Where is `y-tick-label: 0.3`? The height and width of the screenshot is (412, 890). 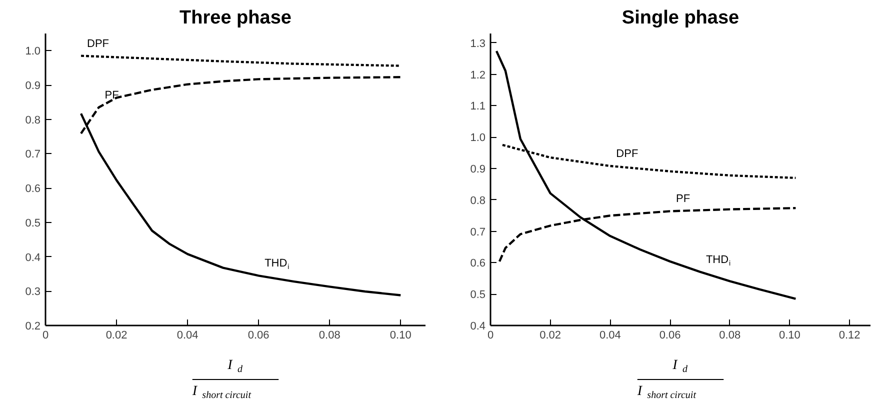 y-tick-label: 0.3 is located at coordinates (33, 292).